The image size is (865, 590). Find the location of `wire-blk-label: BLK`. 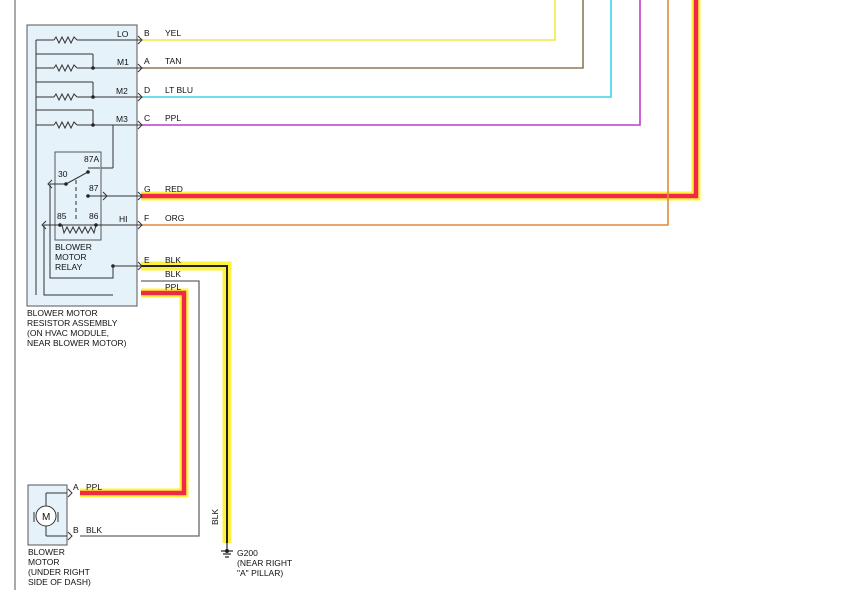

wire-blk-label: BLK is located at coordinates (173, 260).